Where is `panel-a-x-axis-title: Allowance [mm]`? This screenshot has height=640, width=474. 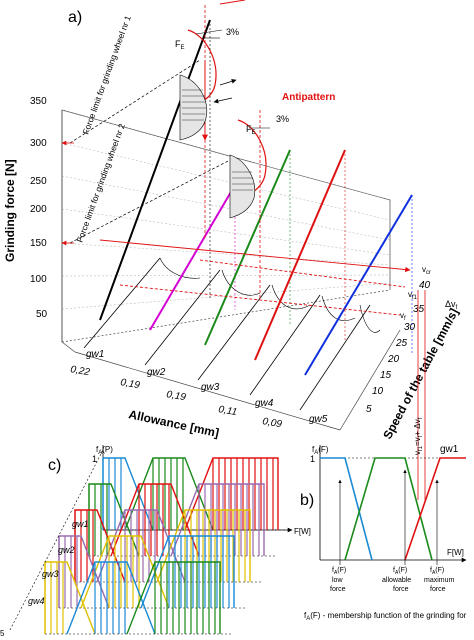 panel-a-x-axis-title: Allowance [mm] is located at coordinates (173, 423).